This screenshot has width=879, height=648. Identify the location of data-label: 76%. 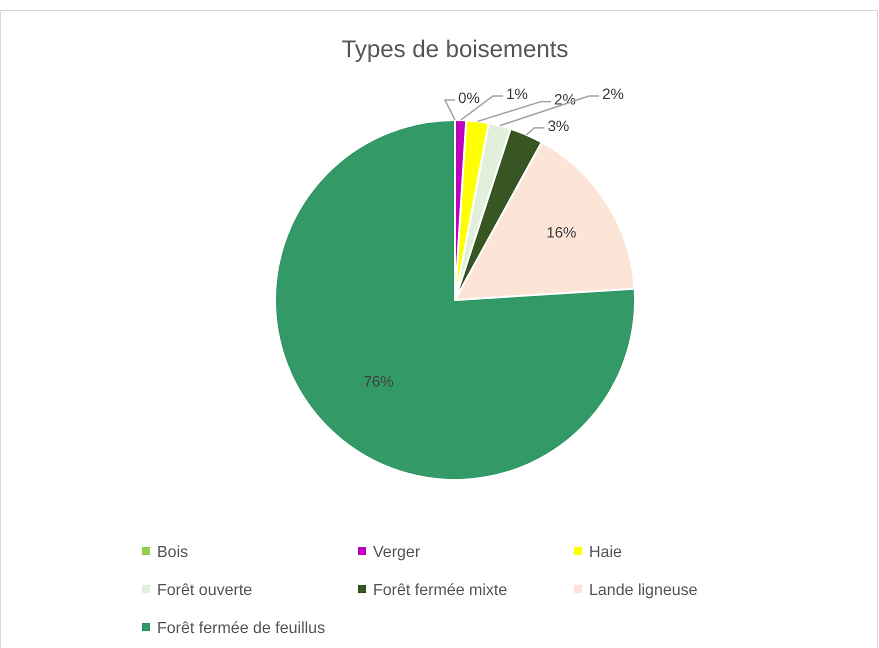
(379, 381).